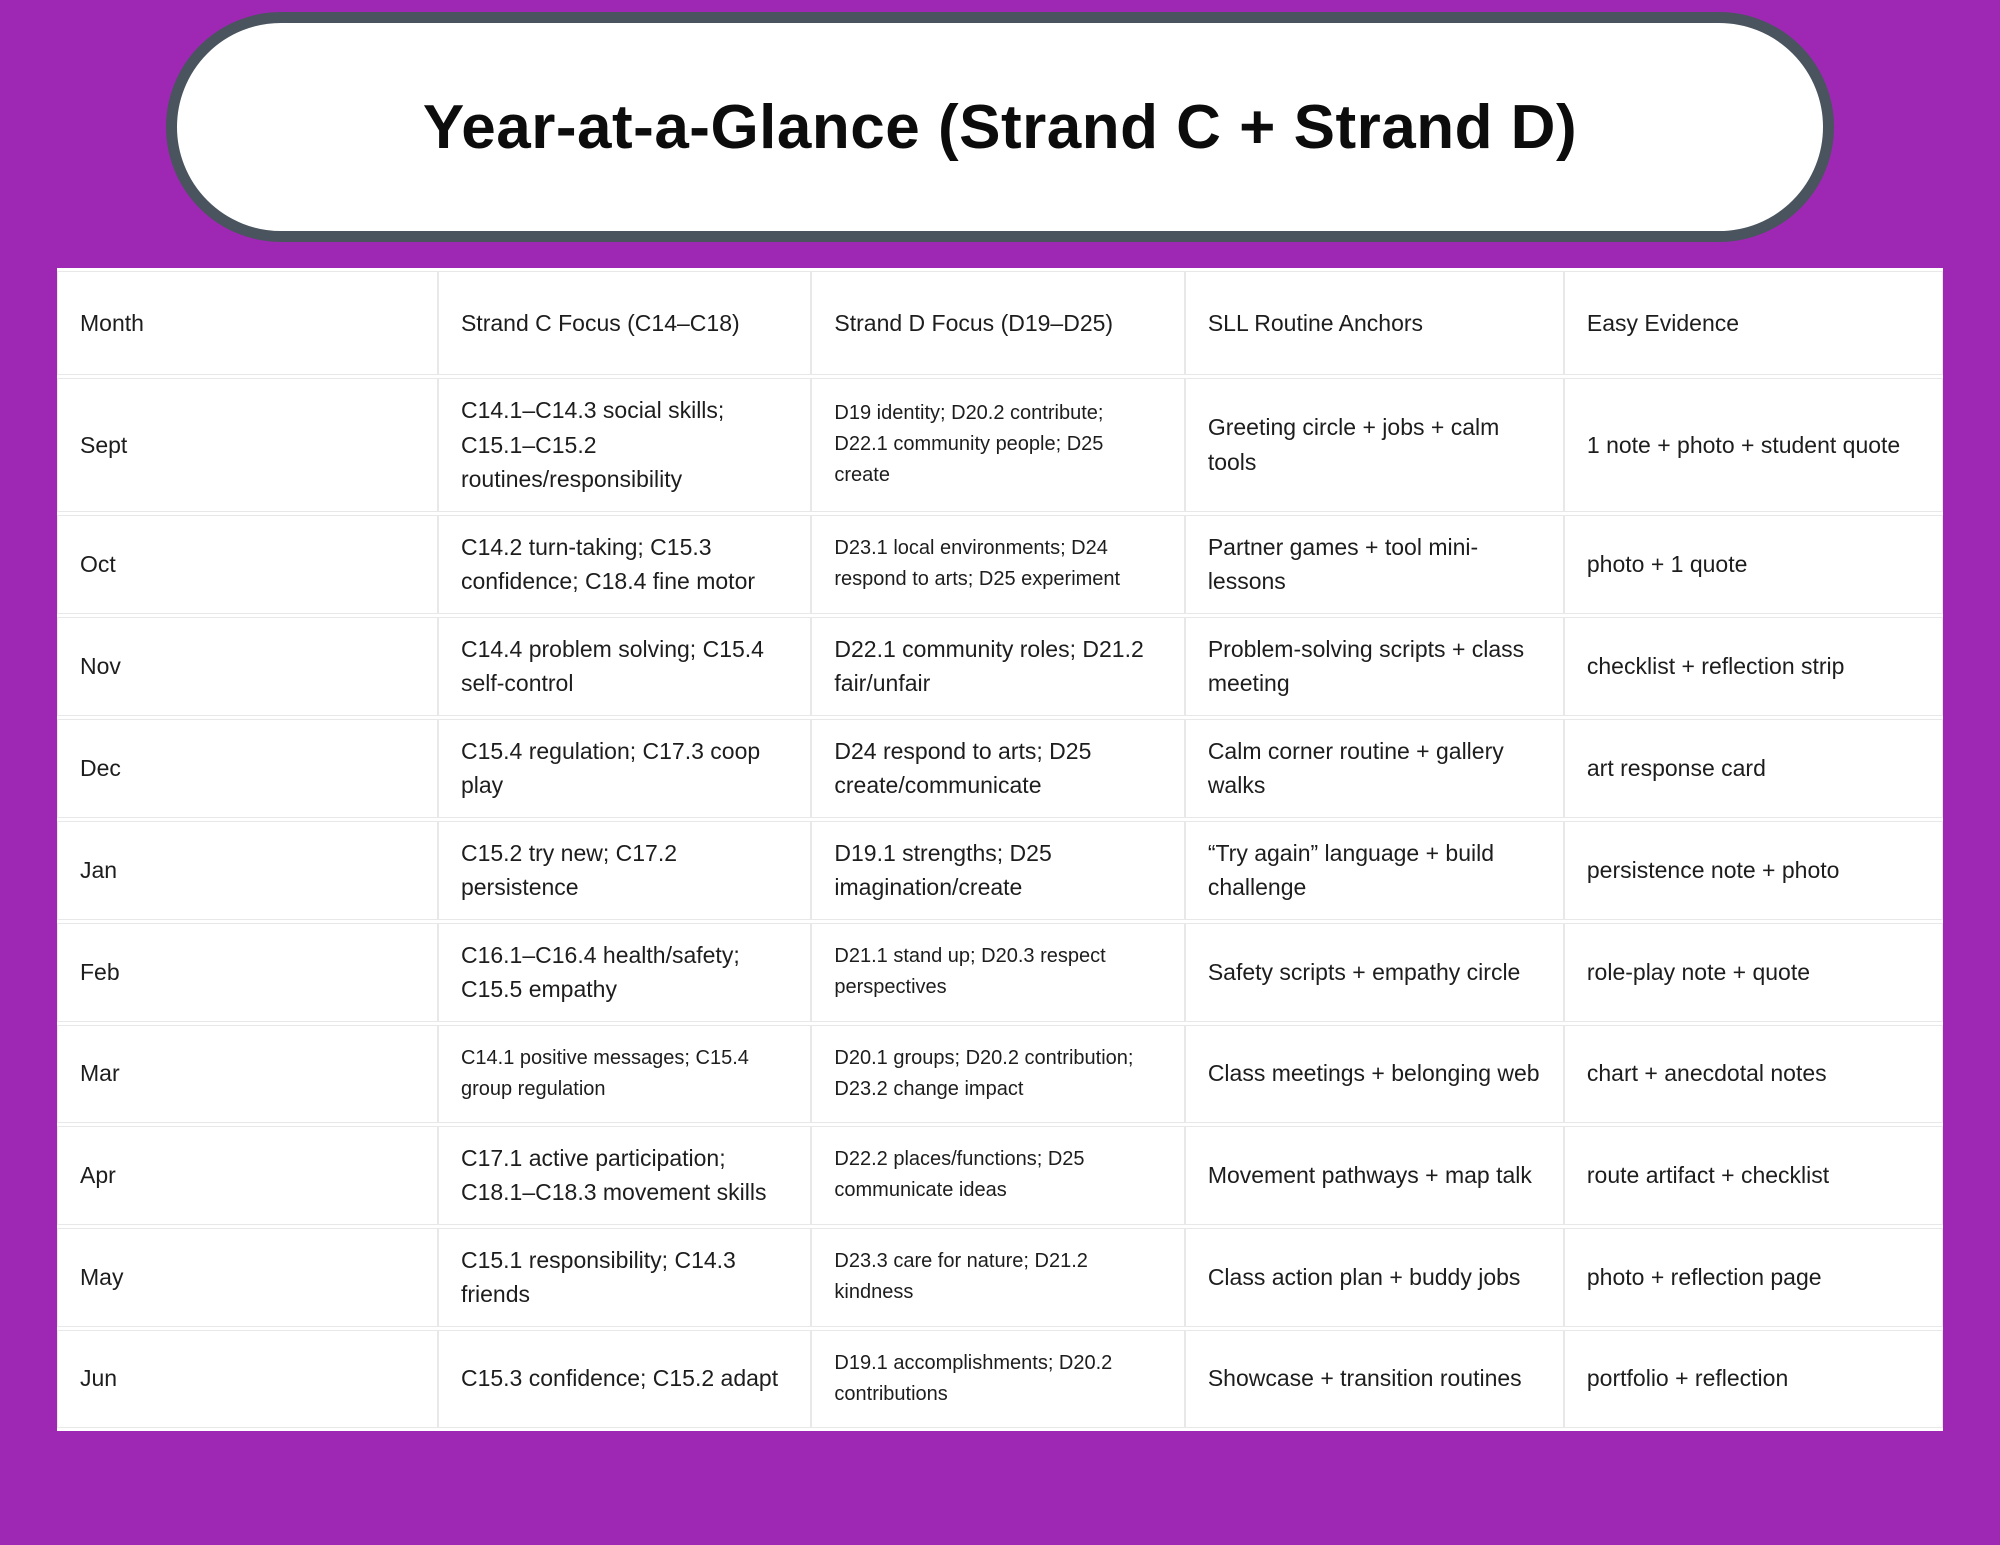  I want to click on month-cell: Sept, so click(247, 445).